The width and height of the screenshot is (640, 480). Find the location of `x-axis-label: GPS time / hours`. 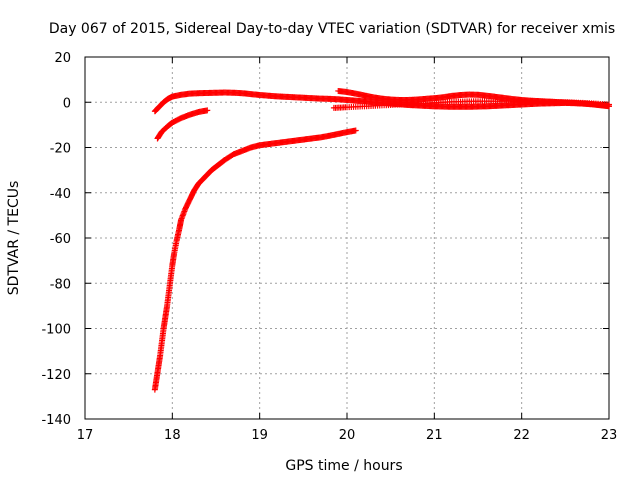

x-axis-label: GPS time / hours is located at coordinates (343, 466).